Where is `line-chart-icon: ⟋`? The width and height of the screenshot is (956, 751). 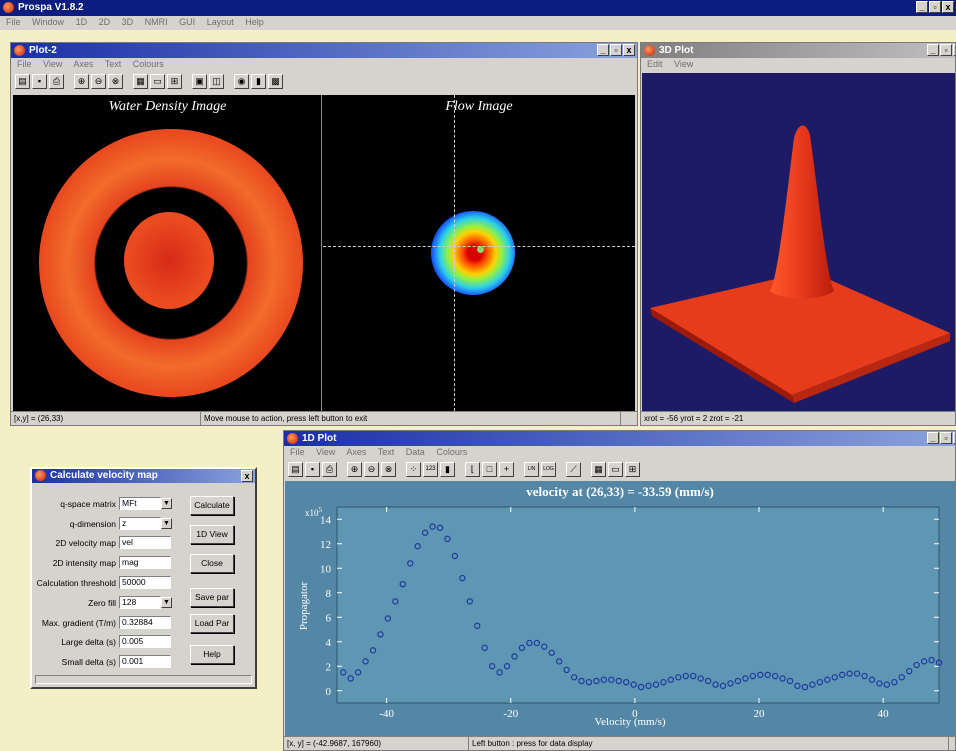
line-chart-icon: ⟋ is located at coordinates (573, 469).